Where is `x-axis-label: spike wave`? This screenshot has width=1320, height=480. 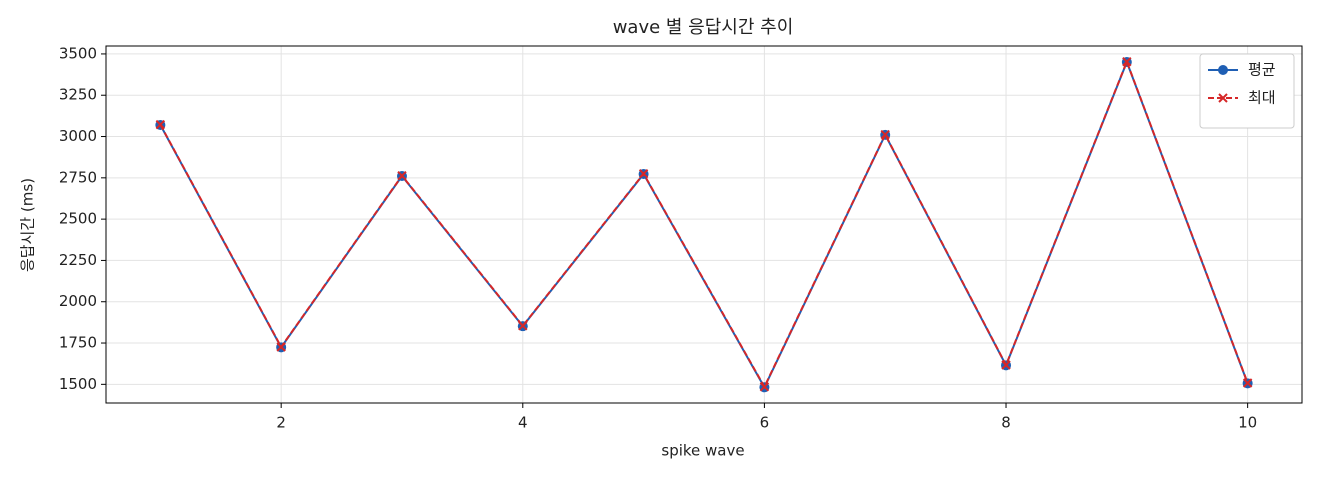 x-axis-label: spike wave is located at coordinates (702, 451).